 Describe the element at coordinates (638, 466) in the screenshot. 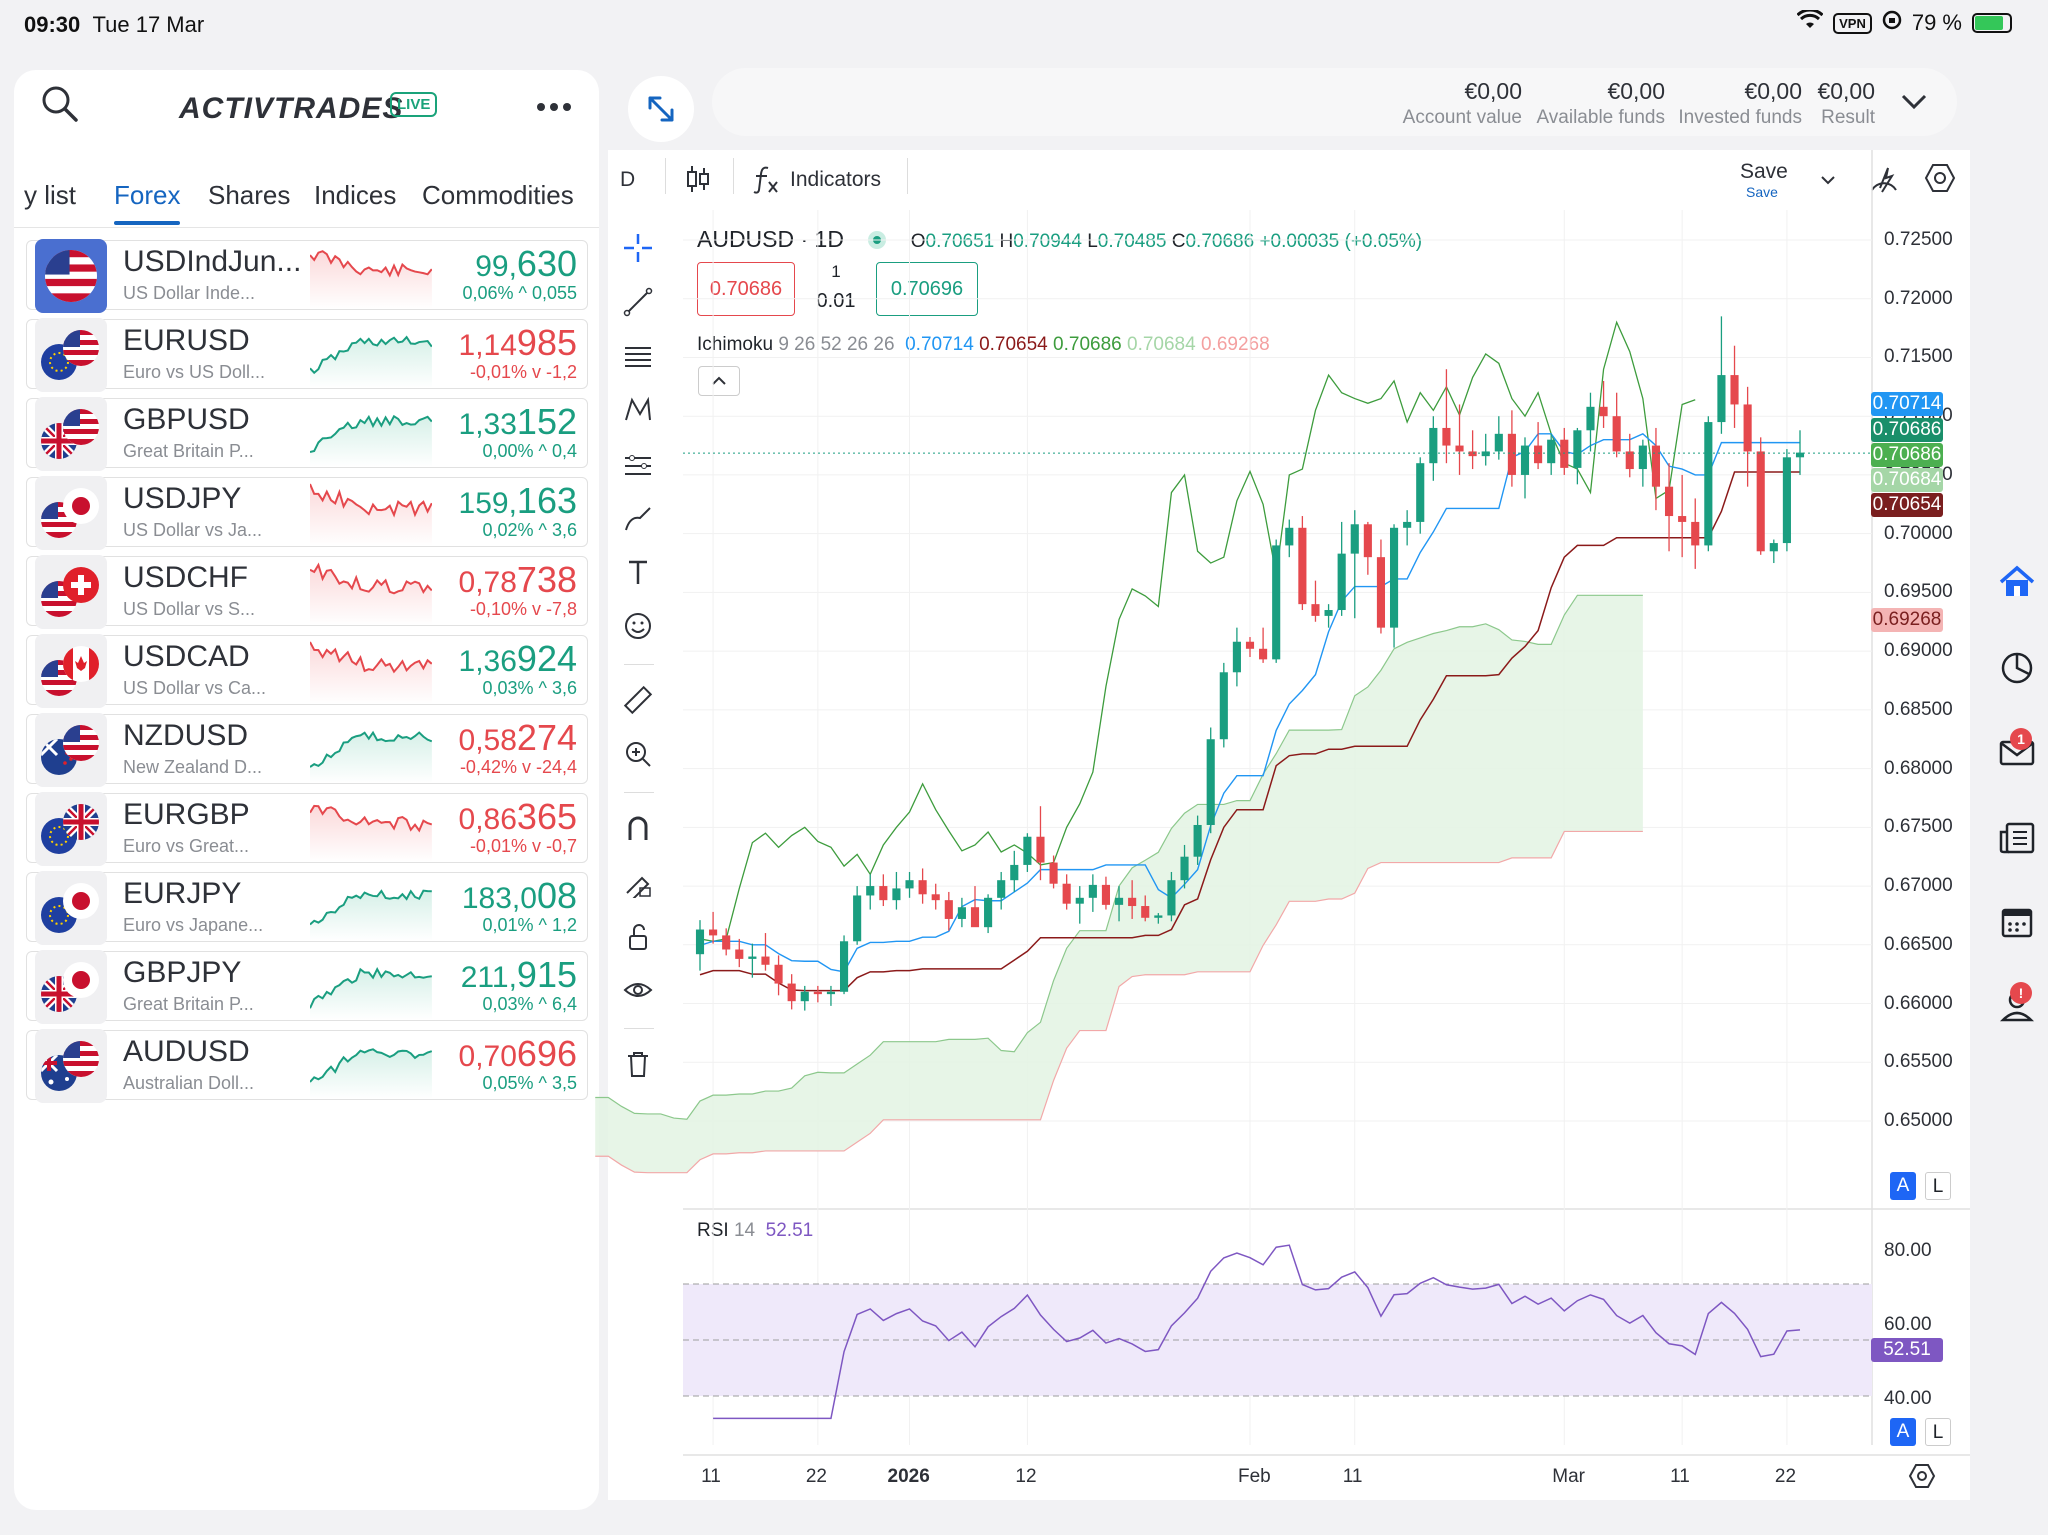

I see `projection-icon` at that location.